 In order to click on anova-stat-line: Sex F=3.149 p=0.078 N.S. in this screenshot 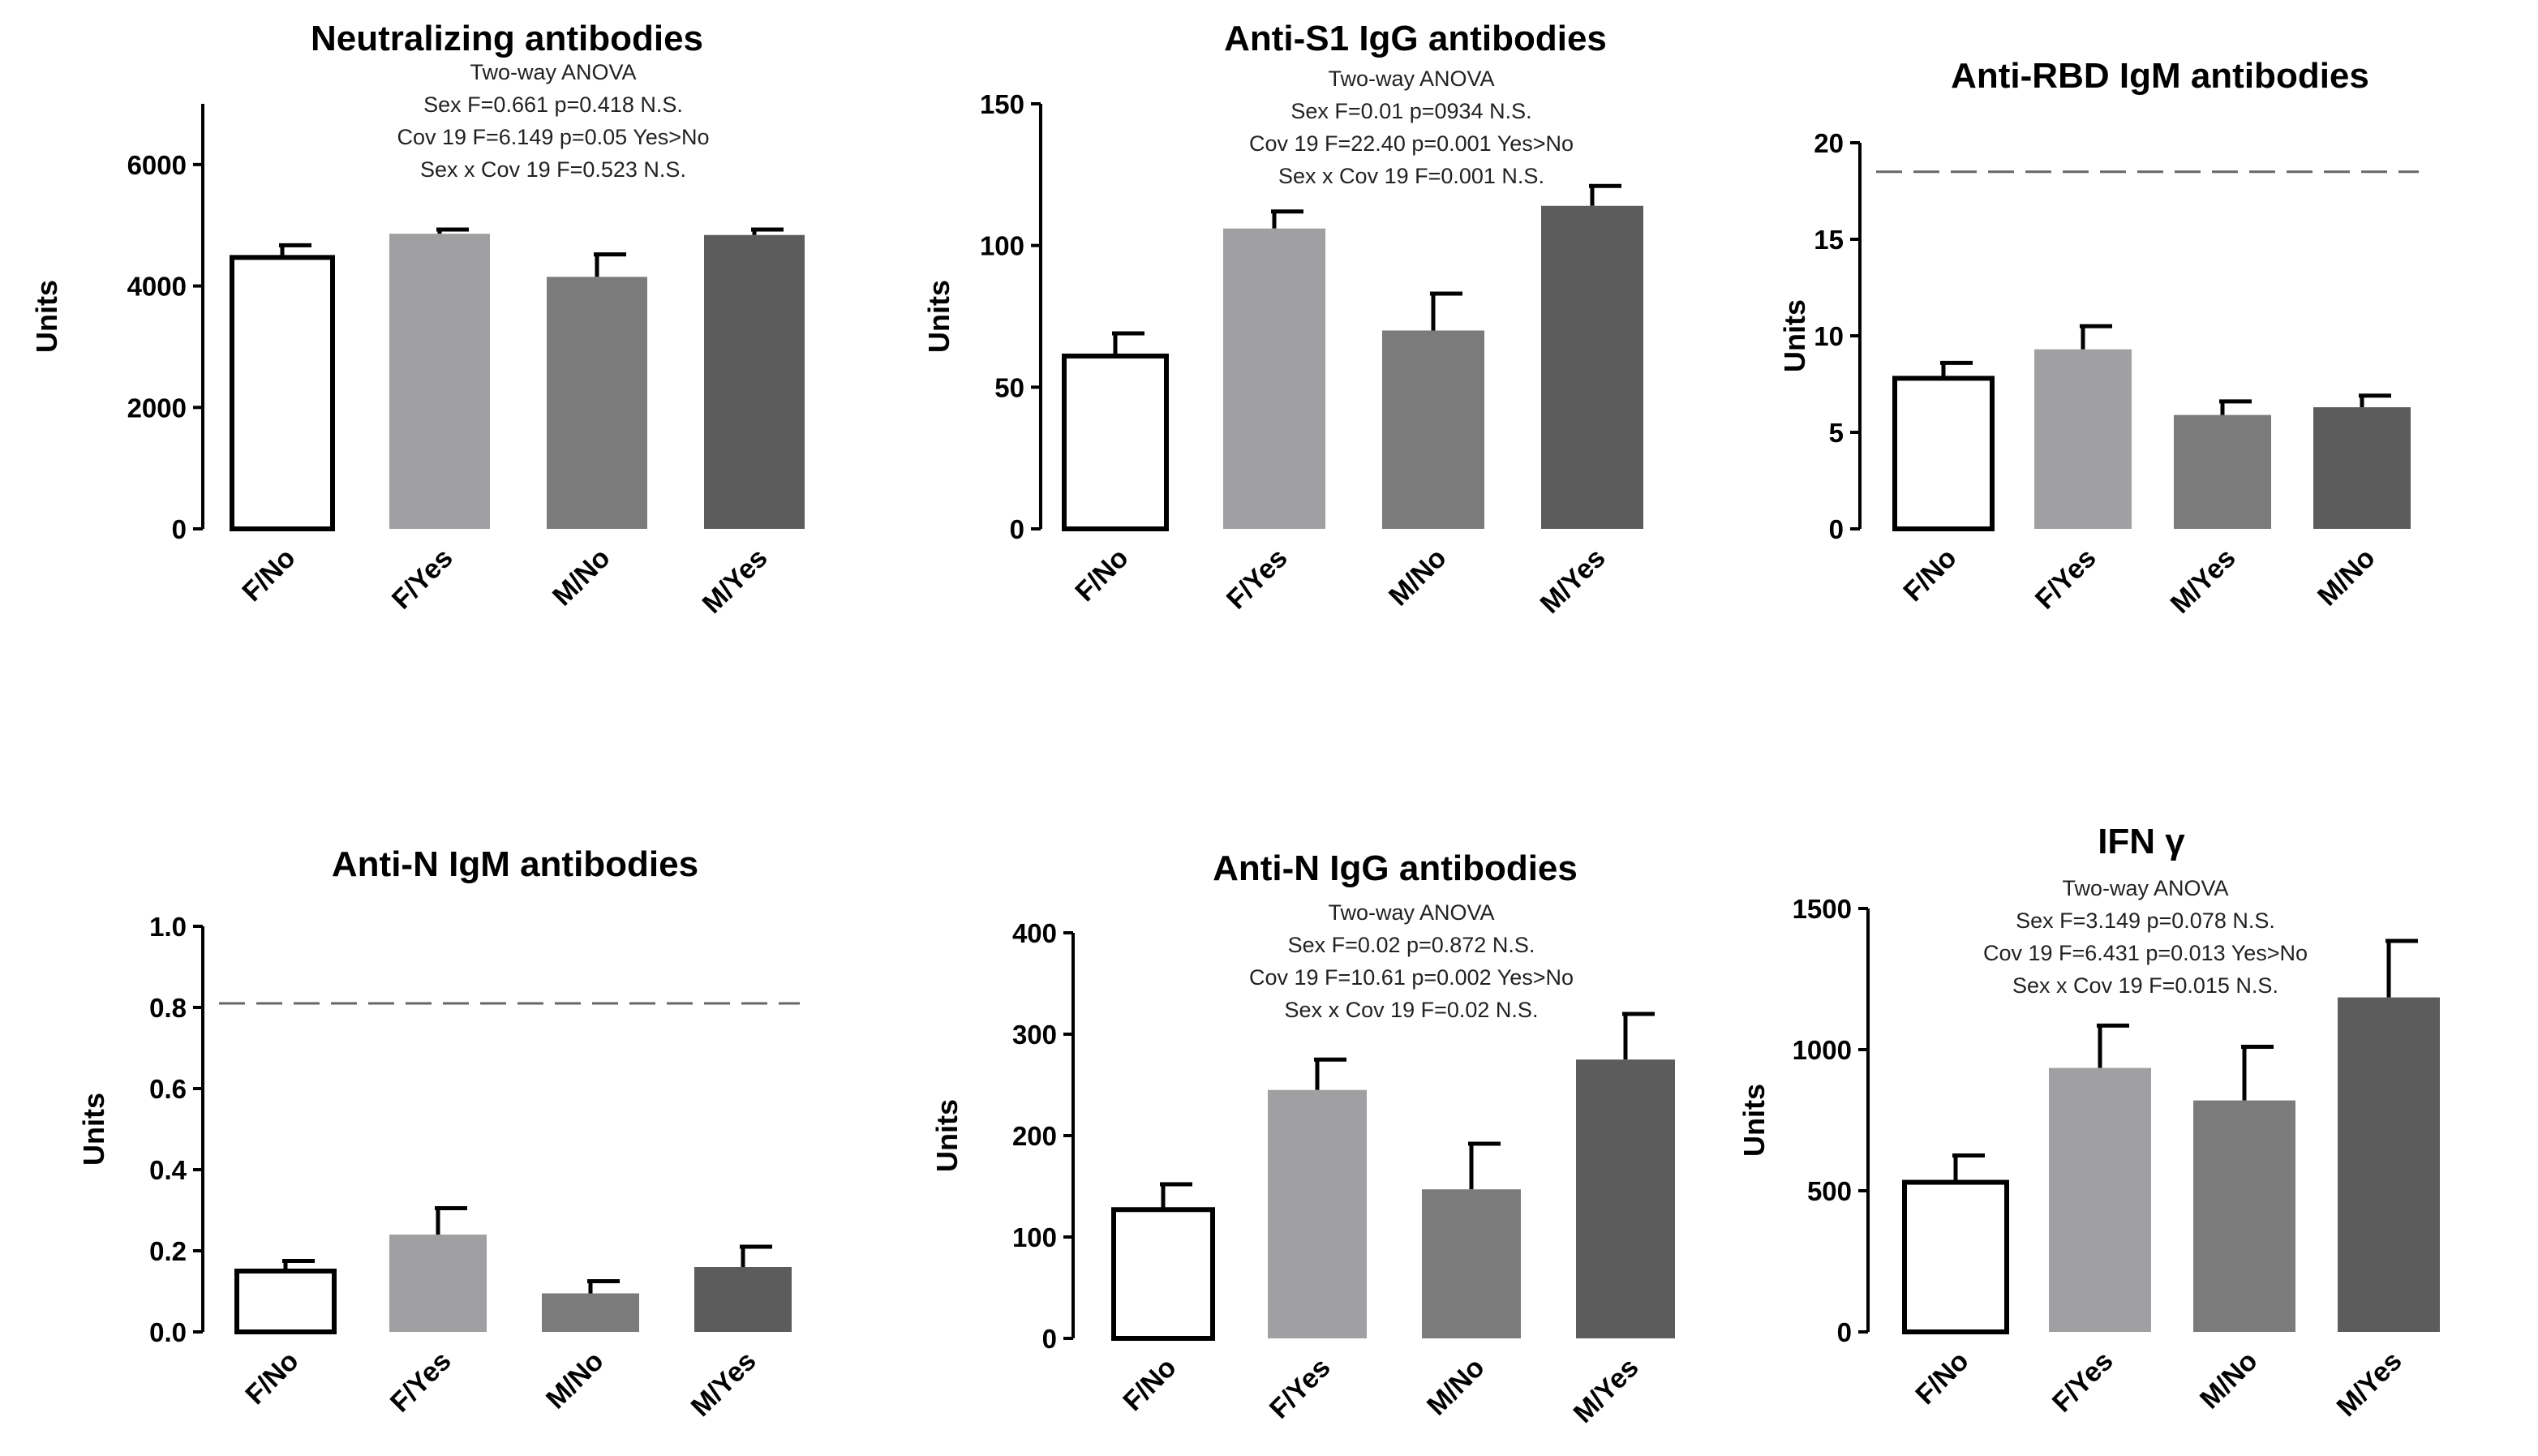, I will do `click(2145, 921)`.